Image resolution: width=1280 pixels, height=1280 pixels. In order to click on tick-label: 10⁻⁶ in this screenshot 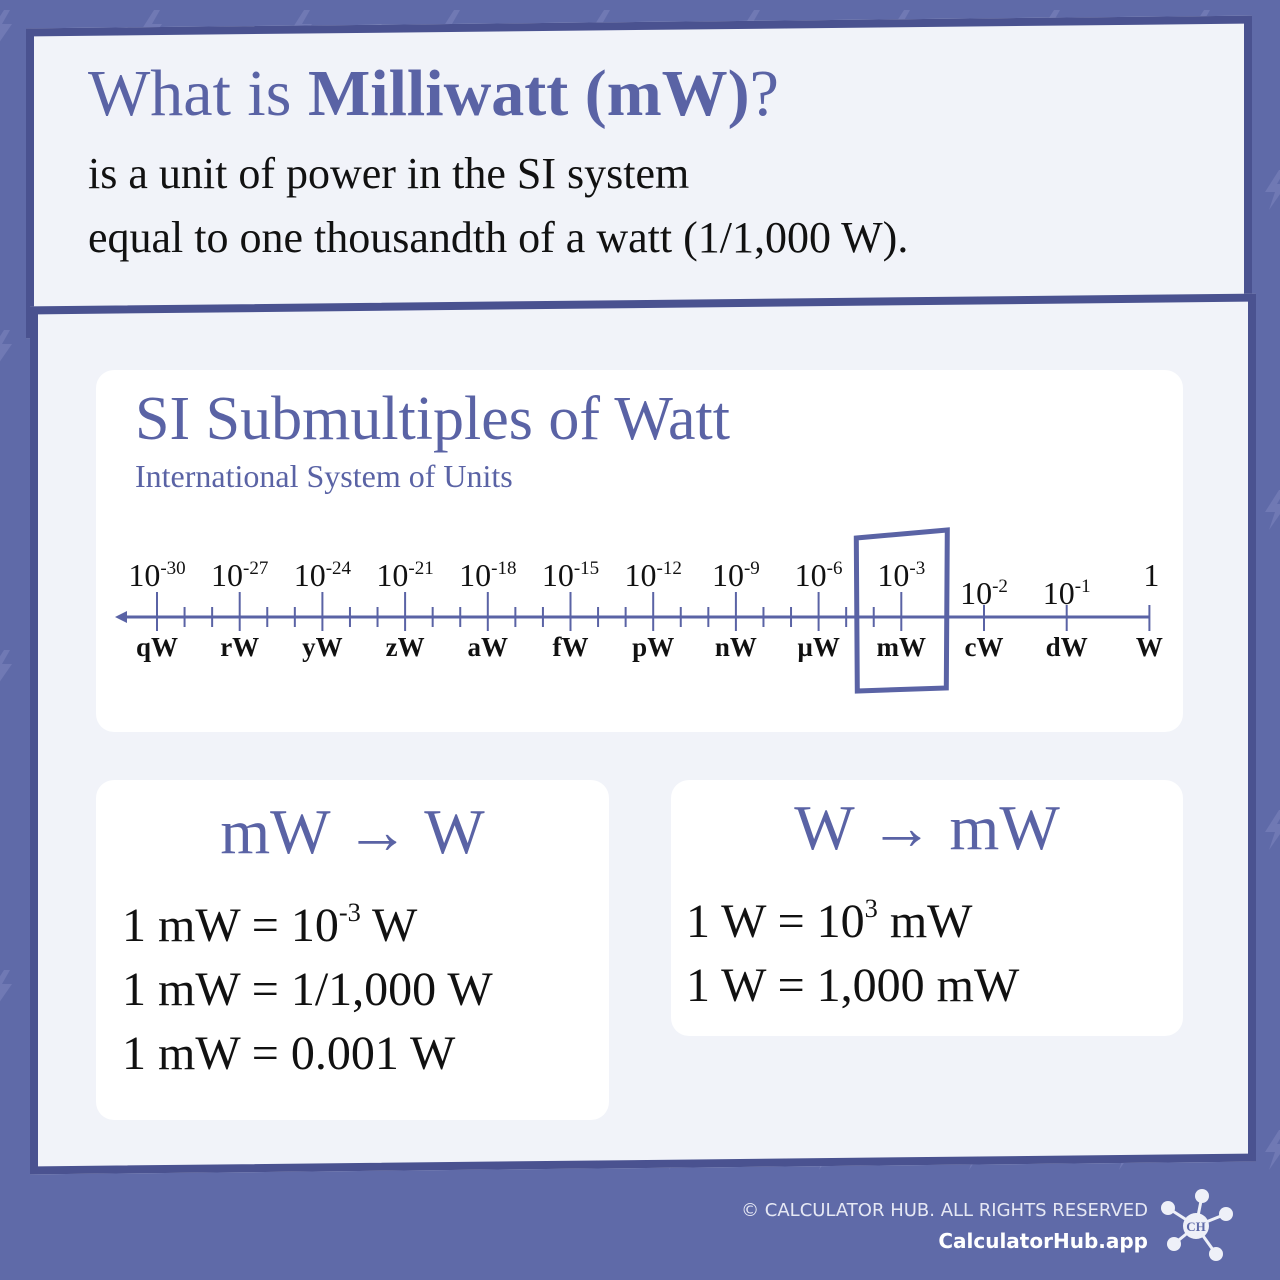, I will do `click(819, 575)`.